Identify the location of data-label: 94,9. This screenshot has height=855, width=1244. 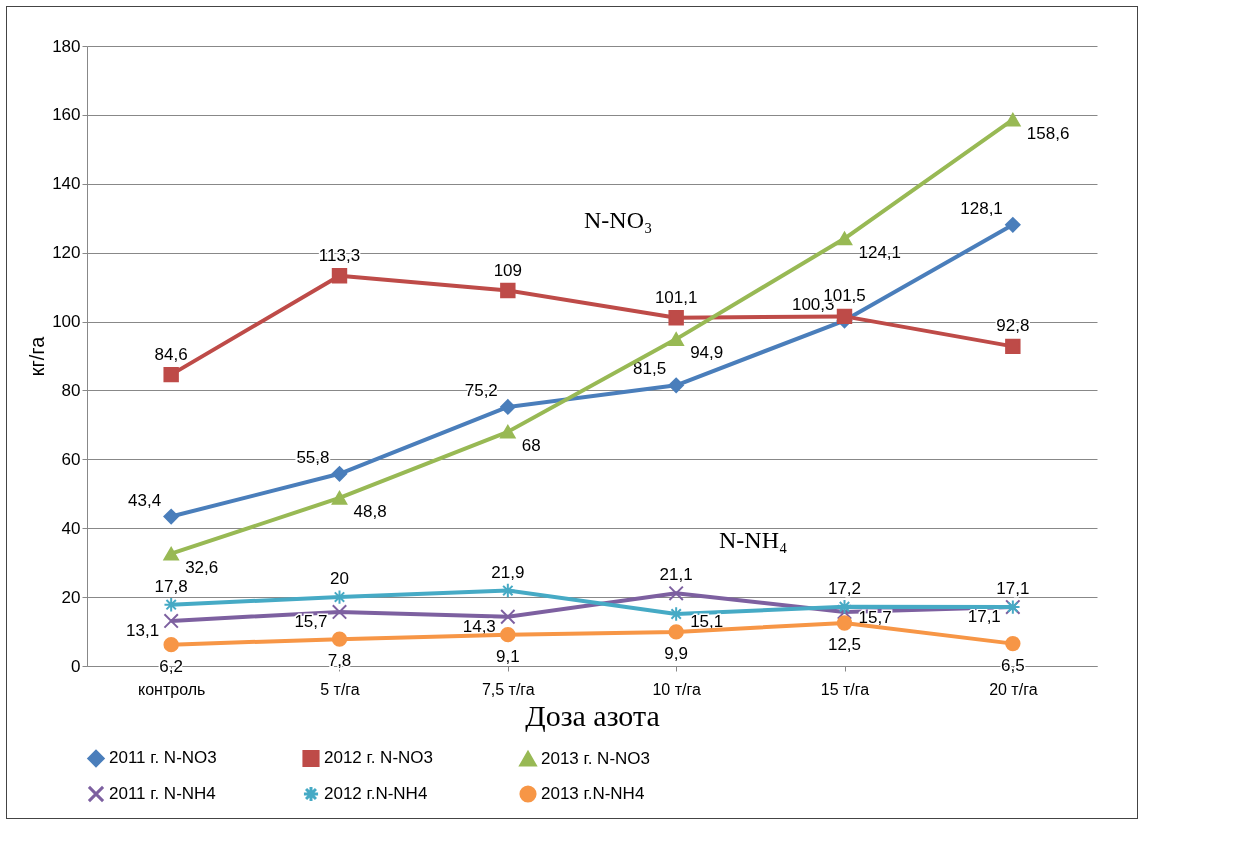
(707, 353).